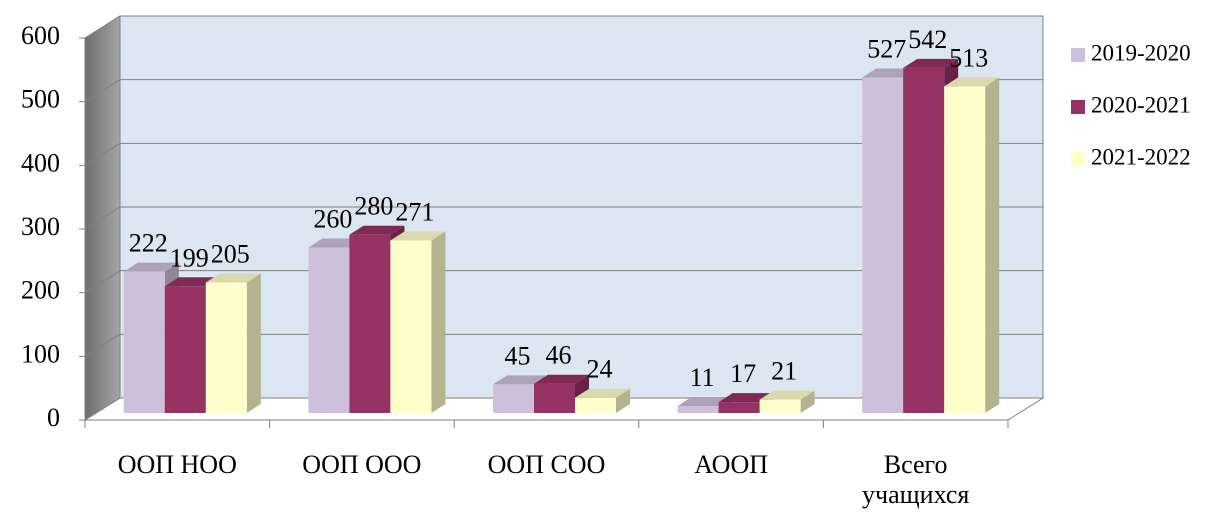 This screenshot has height=513, width=1224. What do you see at coordinates (40, 353) in the screenshot?
I see `y-tick-label: 100` at bounding box center [40, 353].